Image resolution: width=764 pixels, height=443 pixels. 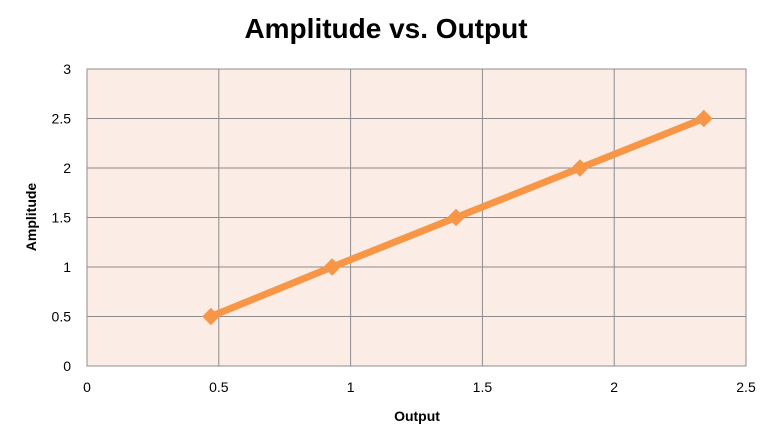 What do you see at coordinates (67, 69) in the screenshot?
I see `y-tick-label: 3` at bounding box center [67, 69].